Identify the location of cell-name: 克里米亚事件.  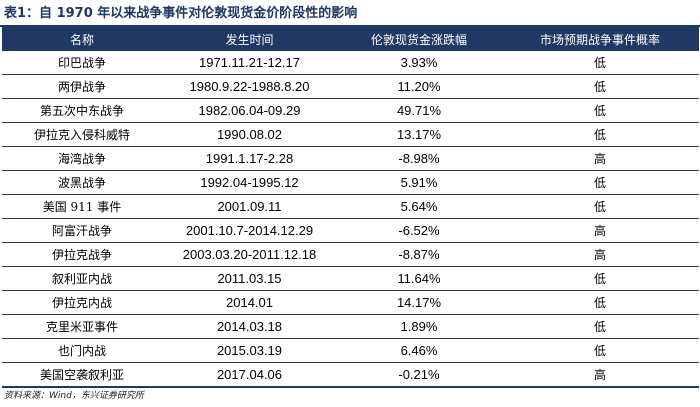
(82, 326).